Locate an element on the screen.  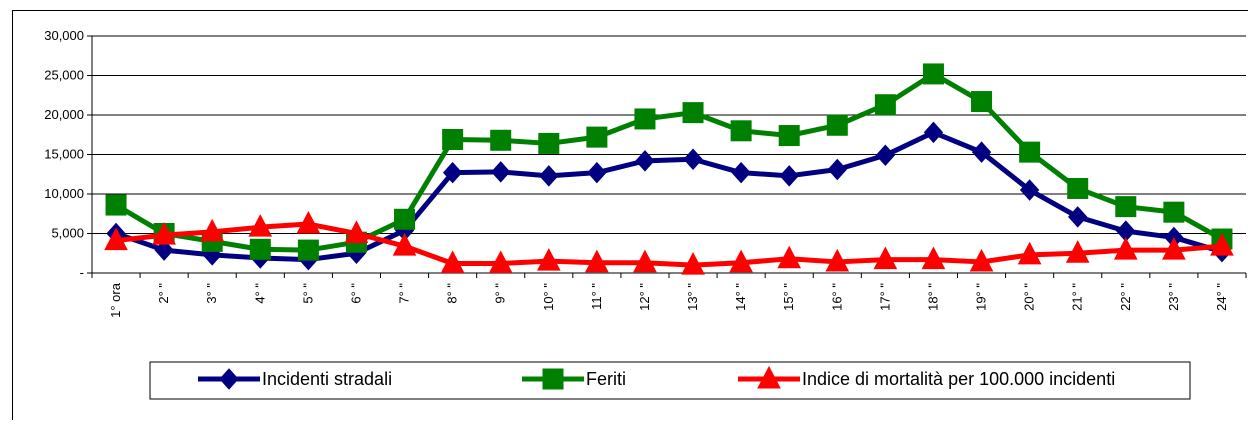
y-axis-ticks: - 5,000 10,000 15,000 20,000 25,000 30,000 is located at coordinates (68, 154).